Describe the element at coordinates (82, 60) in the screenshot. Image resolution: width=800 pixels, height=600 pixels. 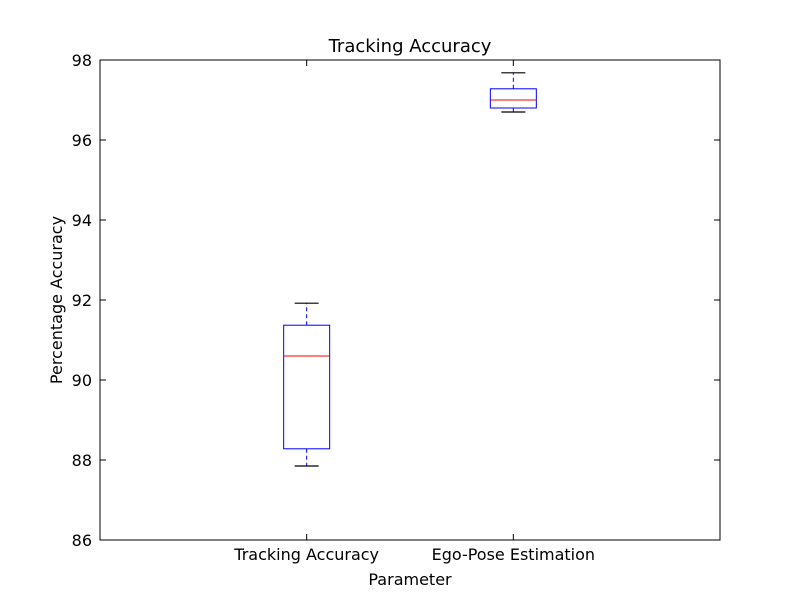
I see `y-tick-label: 98` at that location.